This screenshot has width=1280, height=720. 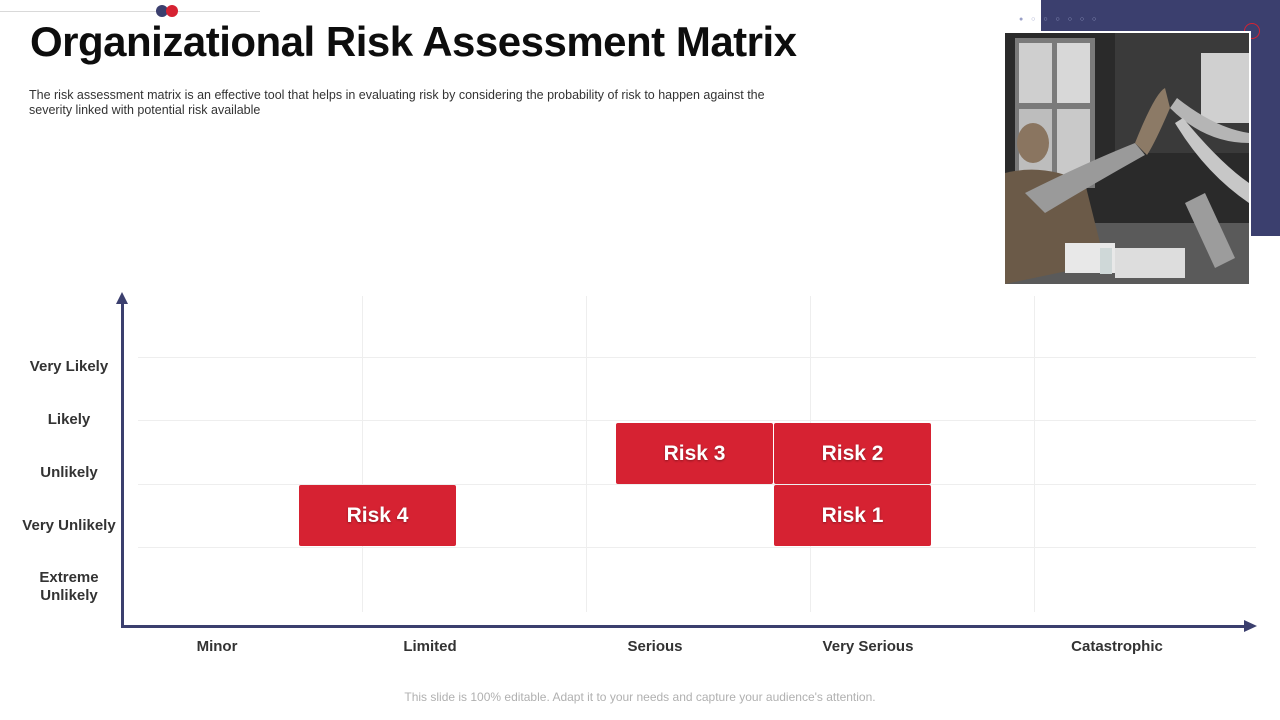 I want to click on y-axis-line, so click(x=122, y=464).